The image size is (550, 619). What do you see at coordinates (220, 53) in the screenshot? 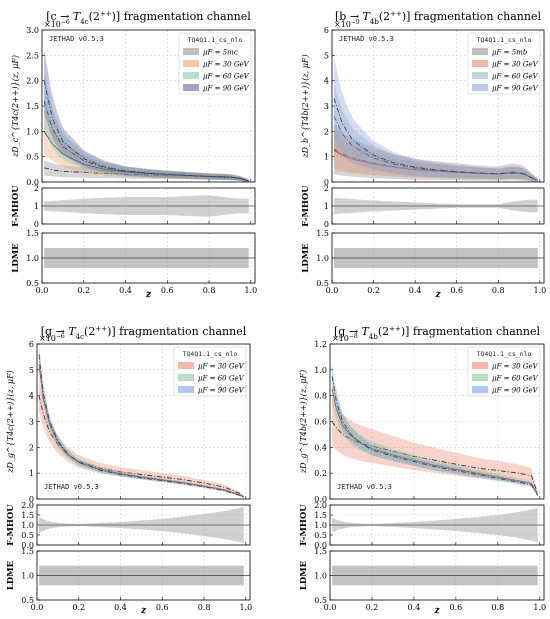
I see `legend-label: μF = 5mc` at bounding box center [220, 53].